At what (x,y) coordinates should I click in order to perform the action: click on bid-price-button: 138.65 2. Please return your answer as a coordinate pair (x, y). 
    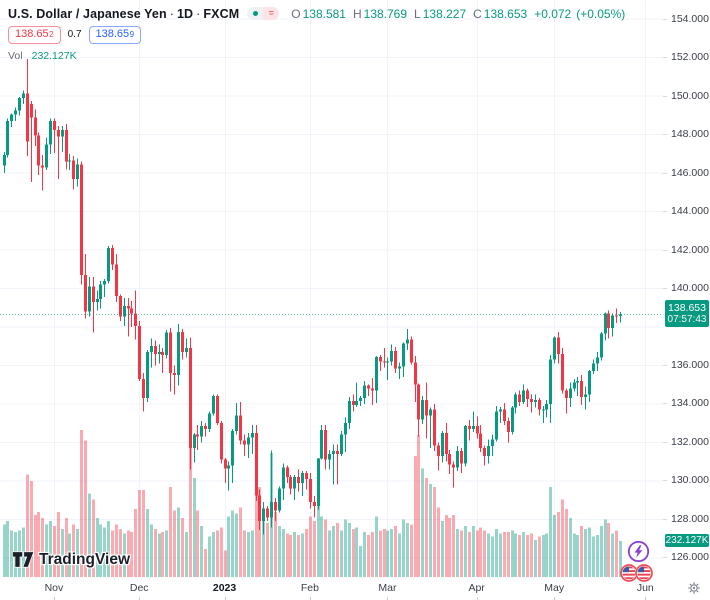
    Looking at the image, I should click on (34, 34).